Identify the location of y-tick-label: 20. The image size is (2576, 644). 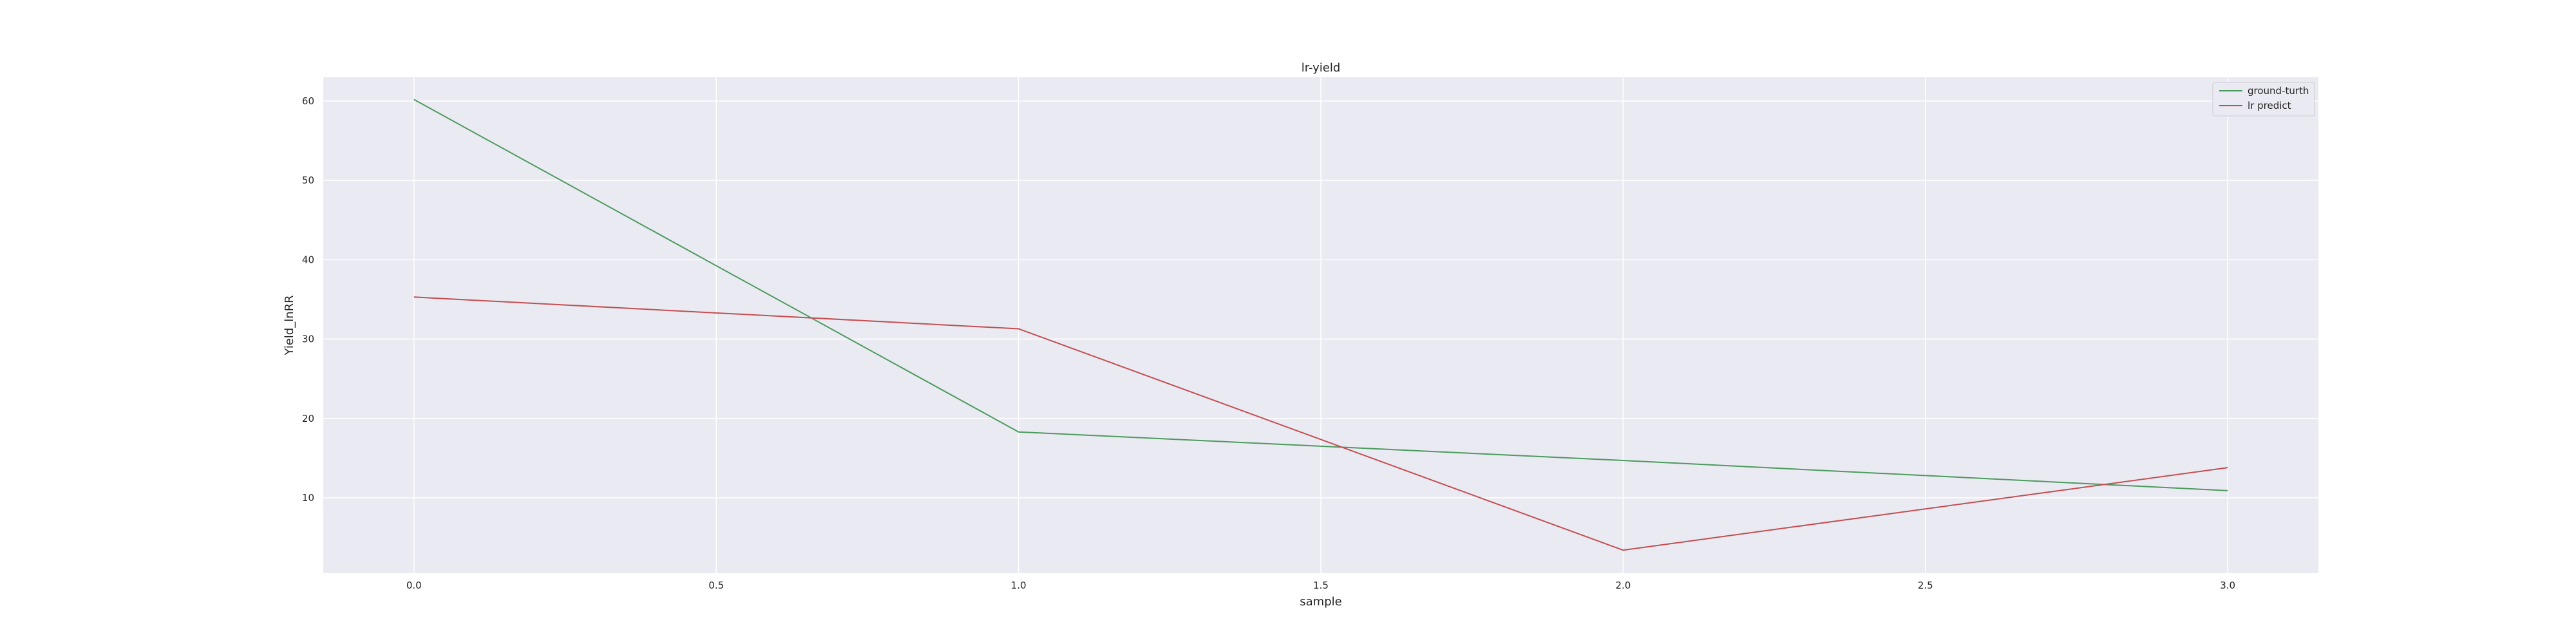
(308, 418).